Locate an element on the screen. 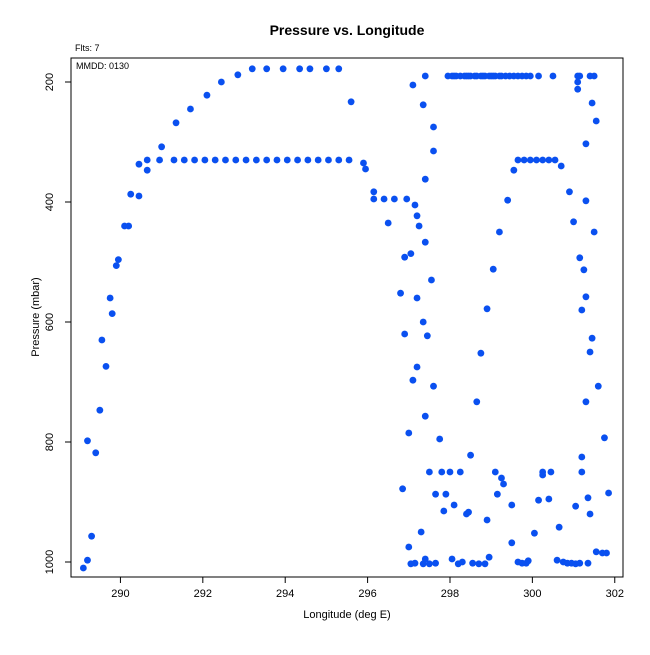 This screenshot has height=655, width=650. x-tick-label: 294 is located at coordinates (285, 594).